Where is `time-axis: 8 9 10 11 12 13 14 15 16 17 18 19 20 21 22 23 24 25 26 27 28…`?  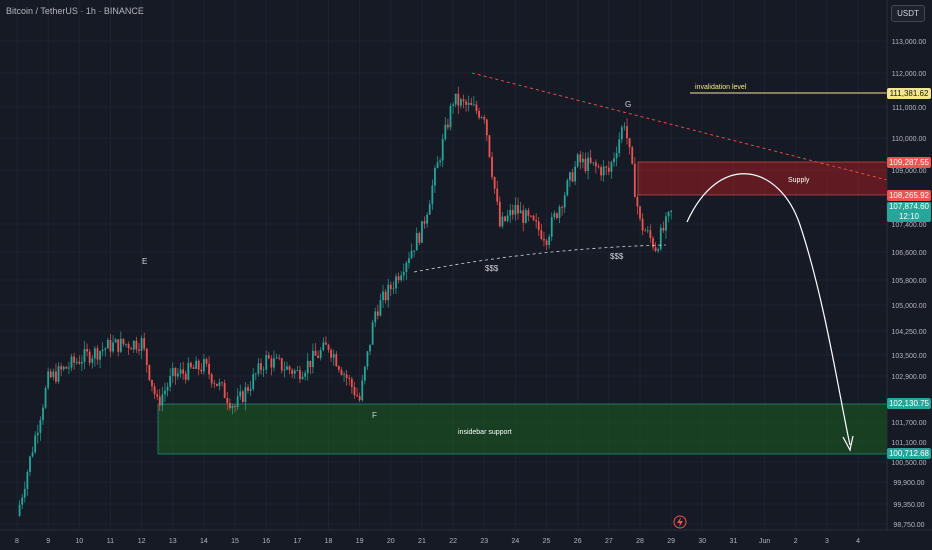
time-axis: 8 9 10 11 12 13 14 15 16 17 18 19 20 21 22 23 24 25 26 27 28… is located at coordinates (466, 537).